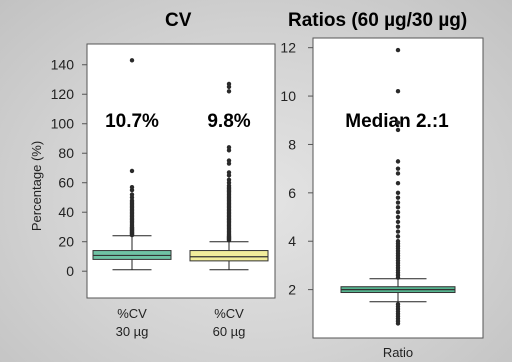  Describe the element at coordinates (63, 124) in the screenshot. I see `y-tick-label: 100` at that location.